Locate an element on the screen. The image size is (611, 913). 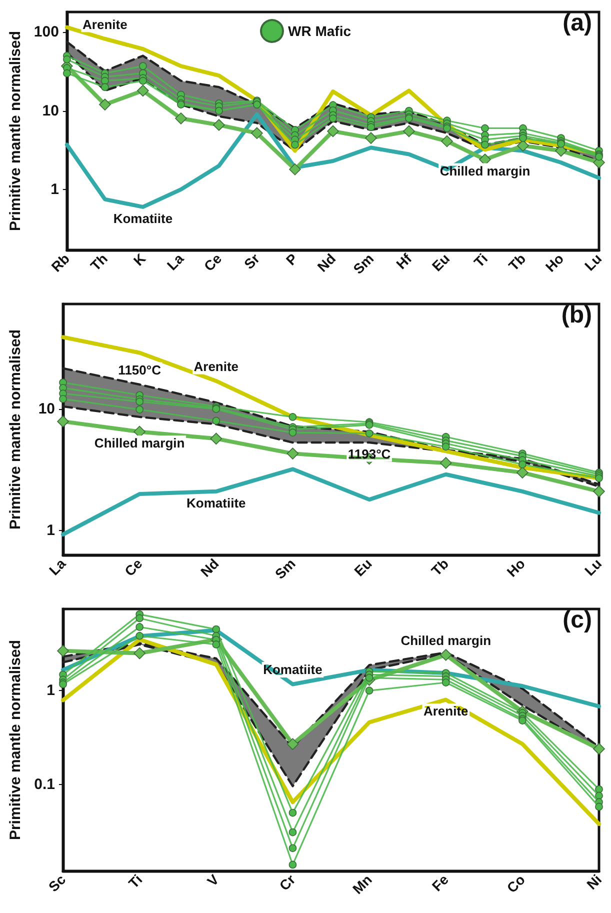
x-tick-label: Sr is located at coordinates (251, 261).